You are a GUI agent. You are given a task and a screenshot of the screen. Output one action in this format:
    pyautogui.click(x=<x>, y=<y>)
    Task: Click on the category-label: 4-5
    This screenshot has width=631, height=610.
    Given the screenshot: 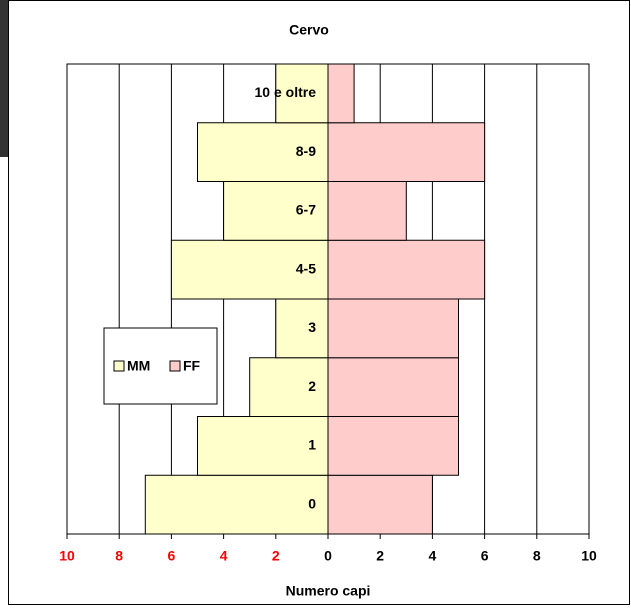 What is the action you would take?
    pyautogui.click(x=306, y=268)
    